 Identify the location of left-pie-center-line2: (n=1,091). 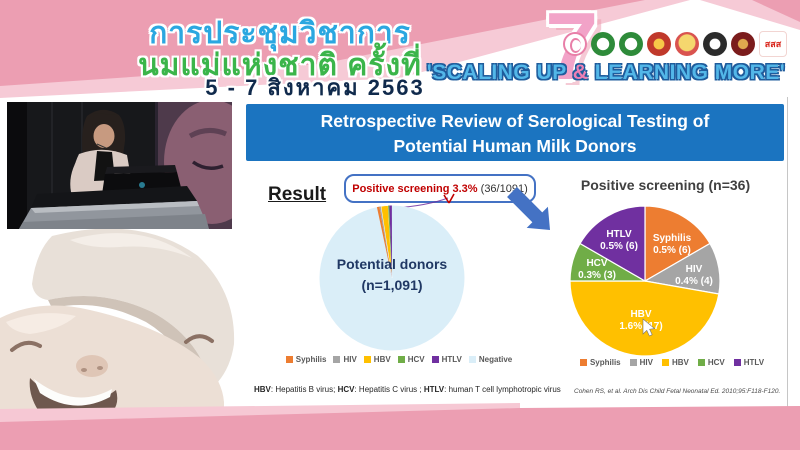
(392, 285).